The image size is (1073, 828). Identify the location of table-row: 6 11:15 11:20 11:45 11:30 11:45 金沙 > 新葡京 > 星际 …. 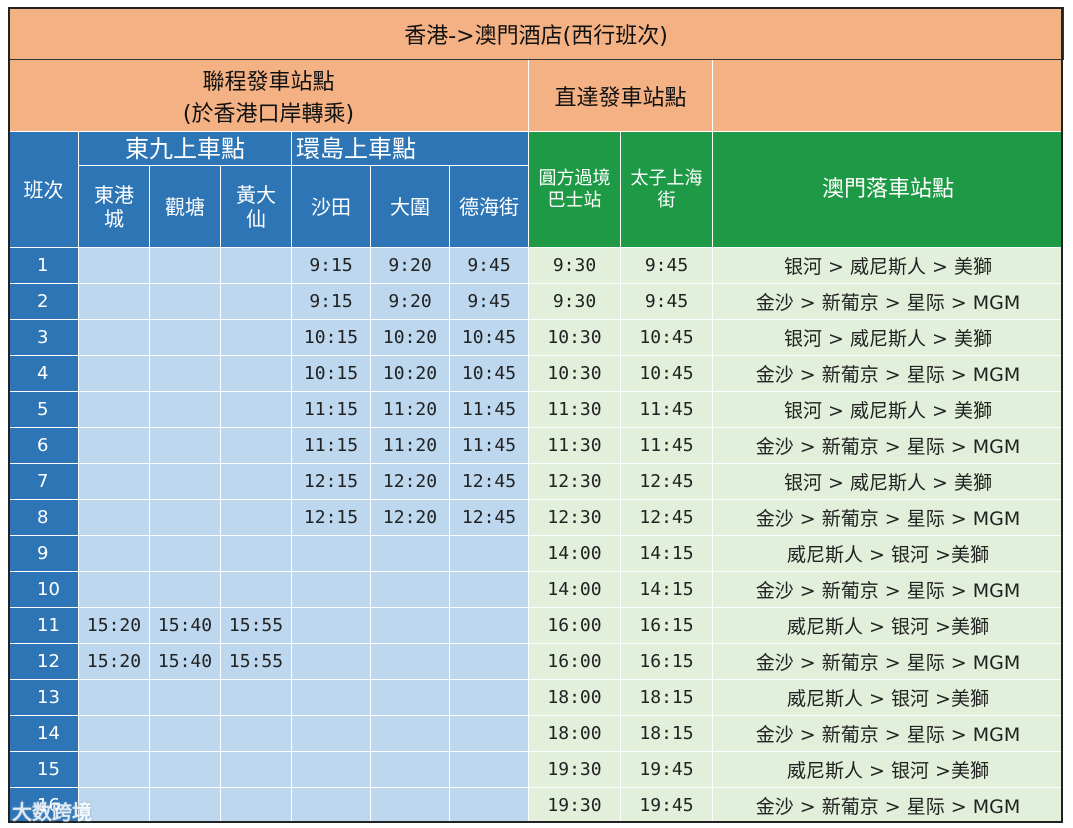
(536, 445).